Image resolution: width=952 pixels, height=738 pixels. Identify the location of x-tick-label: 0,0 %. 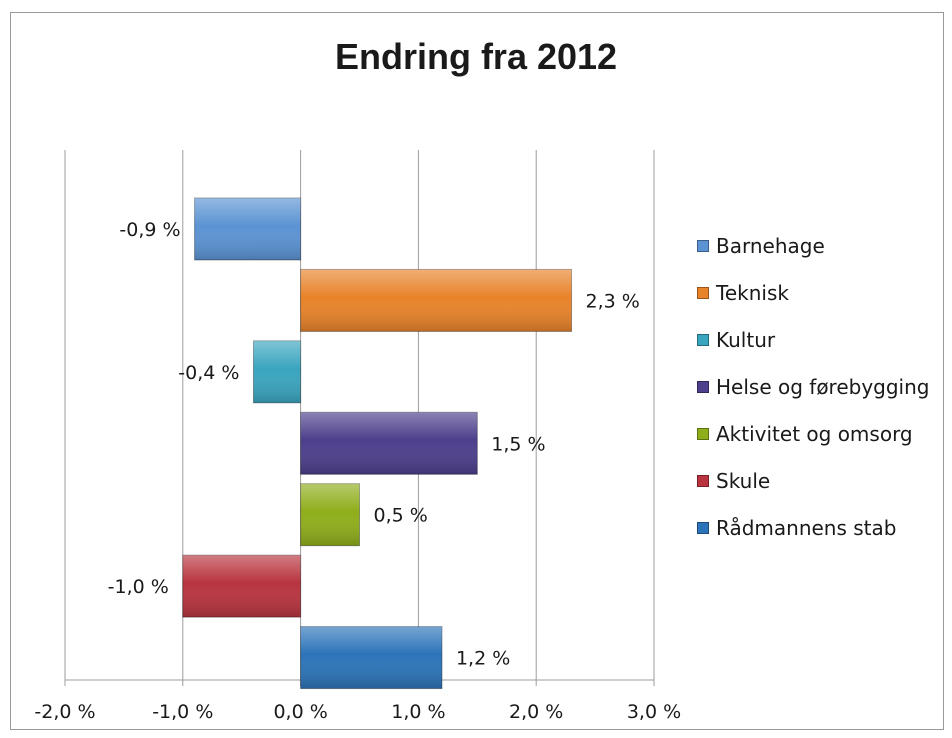
(300, 712).